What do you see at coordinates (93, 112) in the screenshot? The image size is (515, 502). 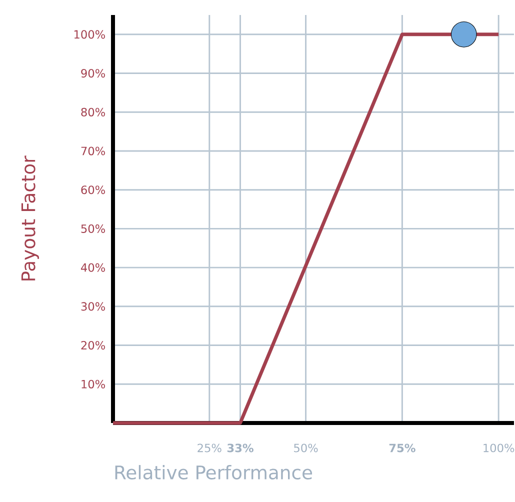 I see `y-tick-label: 80%` at bounding box center [93, 112].